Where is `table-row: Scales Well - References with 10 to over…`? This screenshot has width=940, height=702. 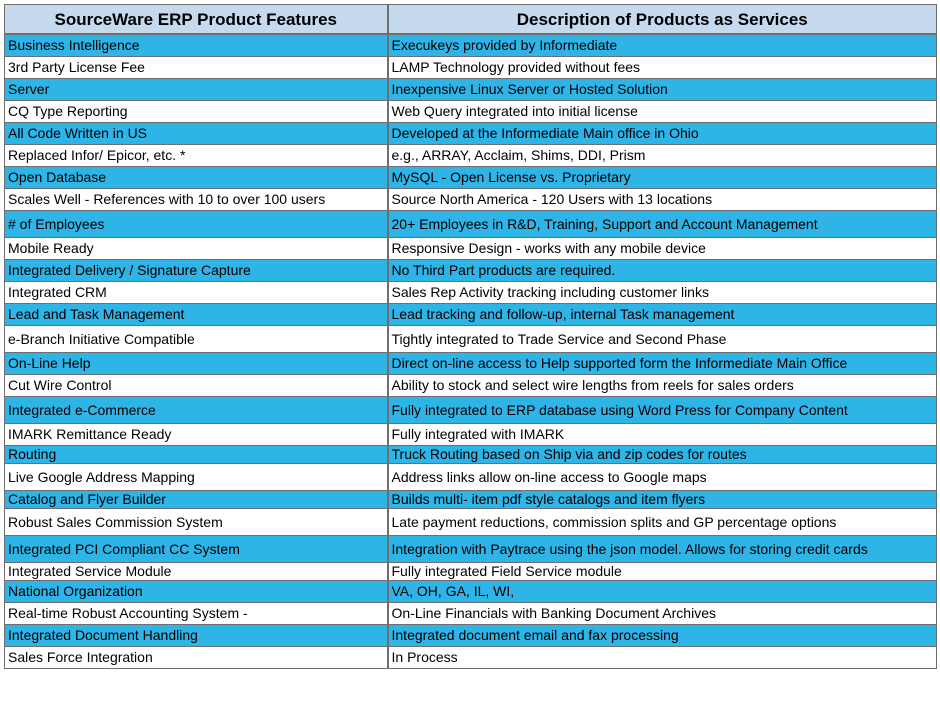 table-row: Scales Well - References with 10 to over… is located at coordinates (470, 199).